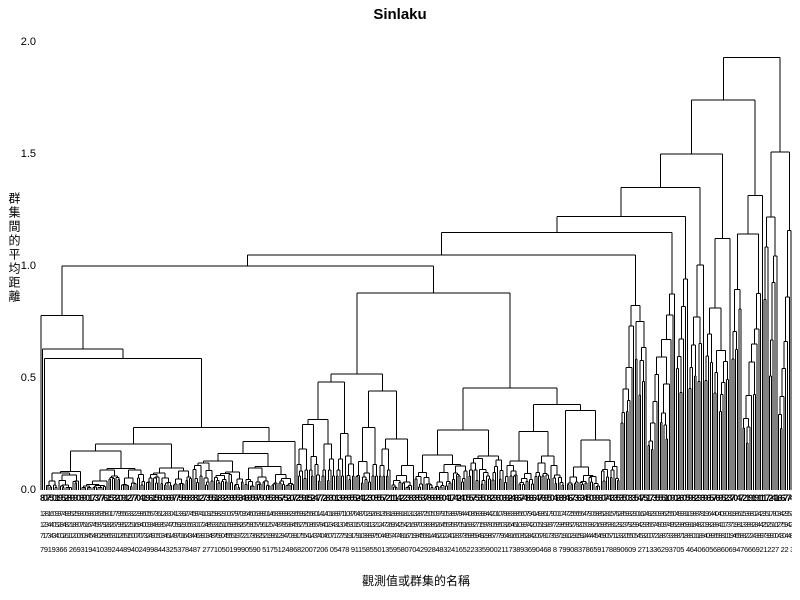 The width and height of the screenshot is (800, 600). I want to click on chart-title: Sinlaku, so click(400, 14).